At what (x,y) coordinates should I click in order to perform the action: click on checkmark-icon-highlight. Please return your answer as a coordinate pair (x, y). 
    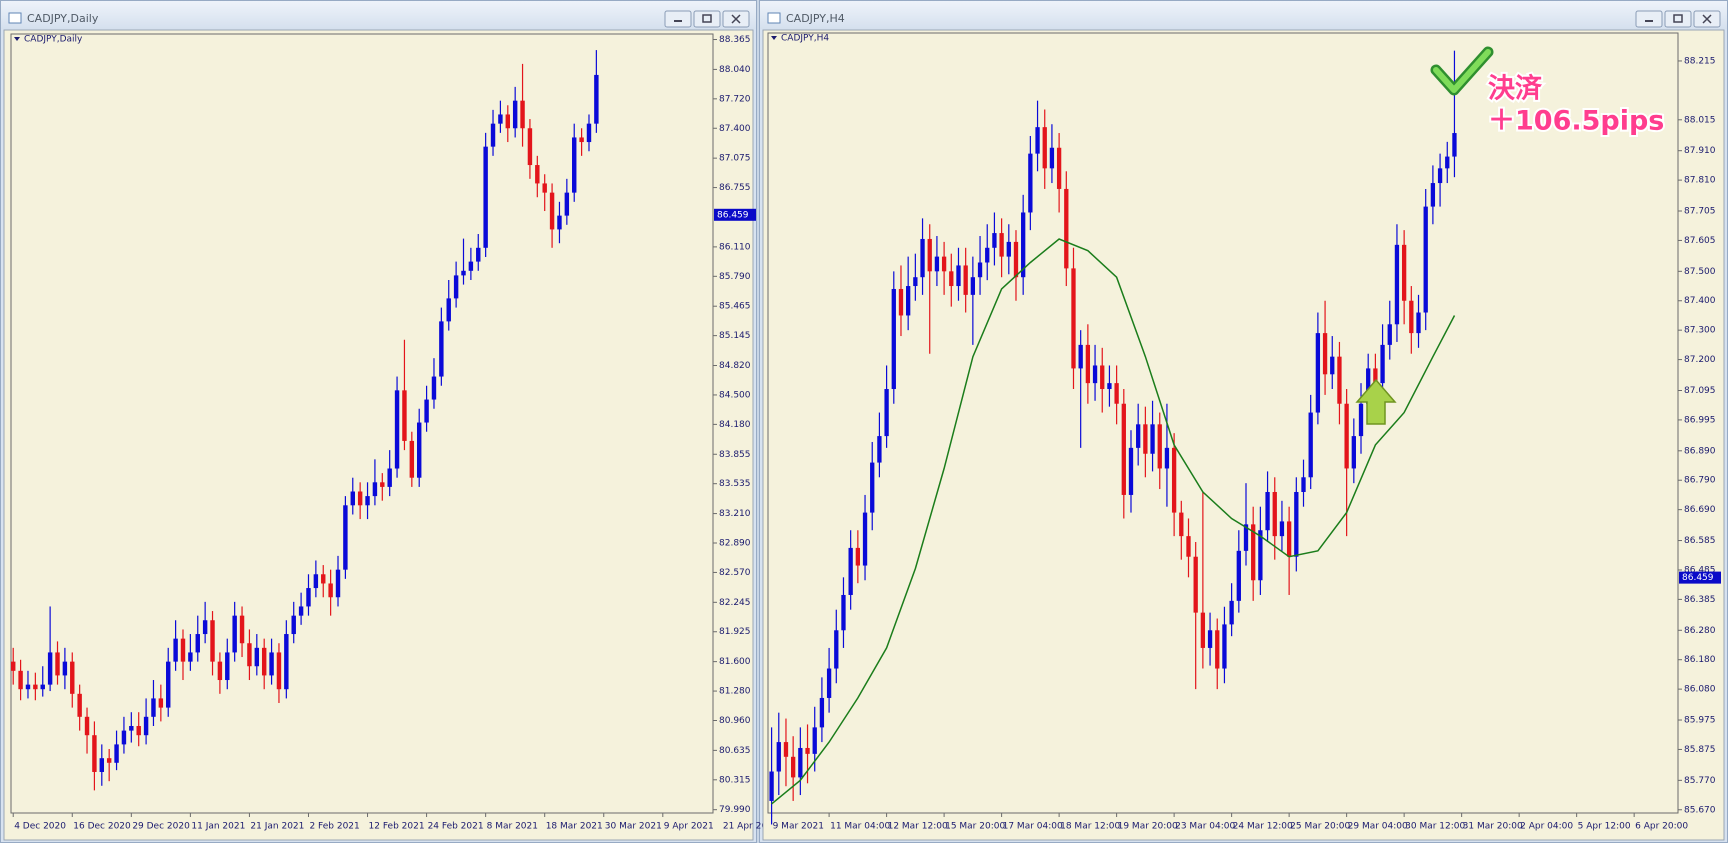
    Looking at the image, I should click on (1462, 71).